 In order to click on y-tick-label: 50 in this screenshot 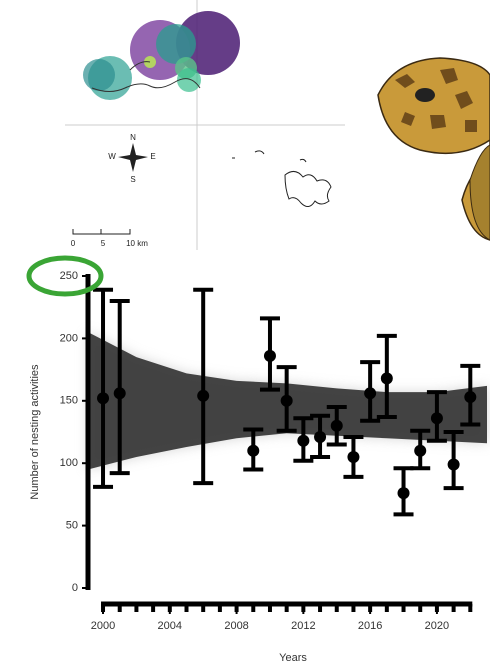, I will do `click(72, 526)`.